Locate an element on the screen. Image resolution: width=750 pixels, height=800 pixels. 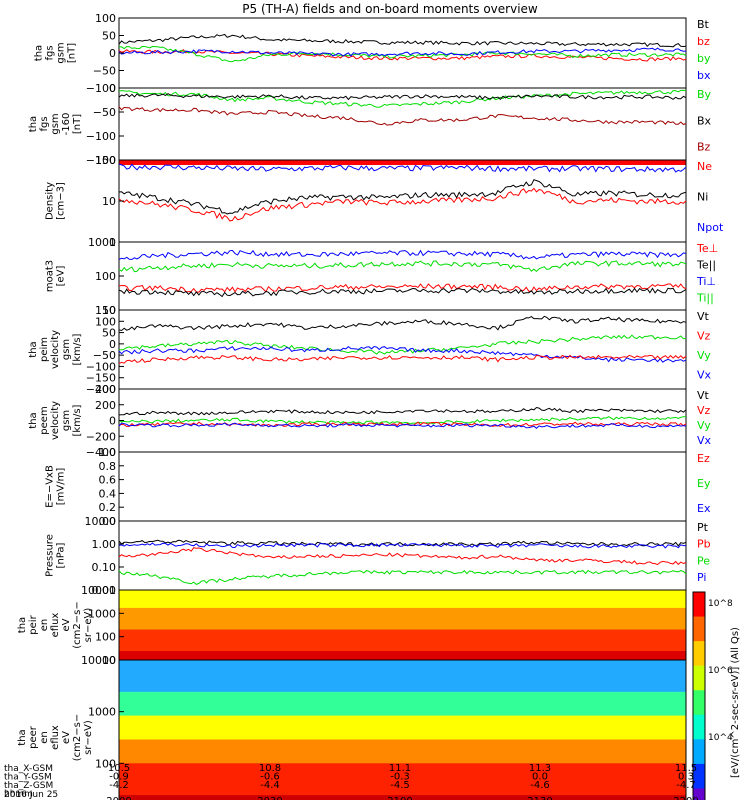
series-Te⊥-line is located at coordinates (402, 288).